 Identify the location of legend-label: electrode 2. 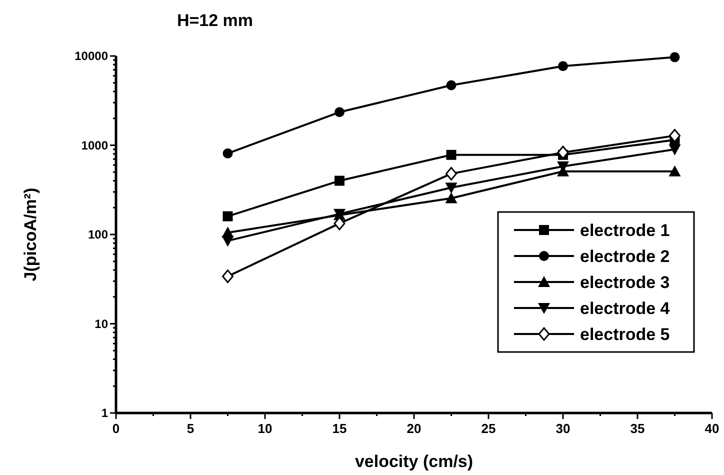
(625, 256).